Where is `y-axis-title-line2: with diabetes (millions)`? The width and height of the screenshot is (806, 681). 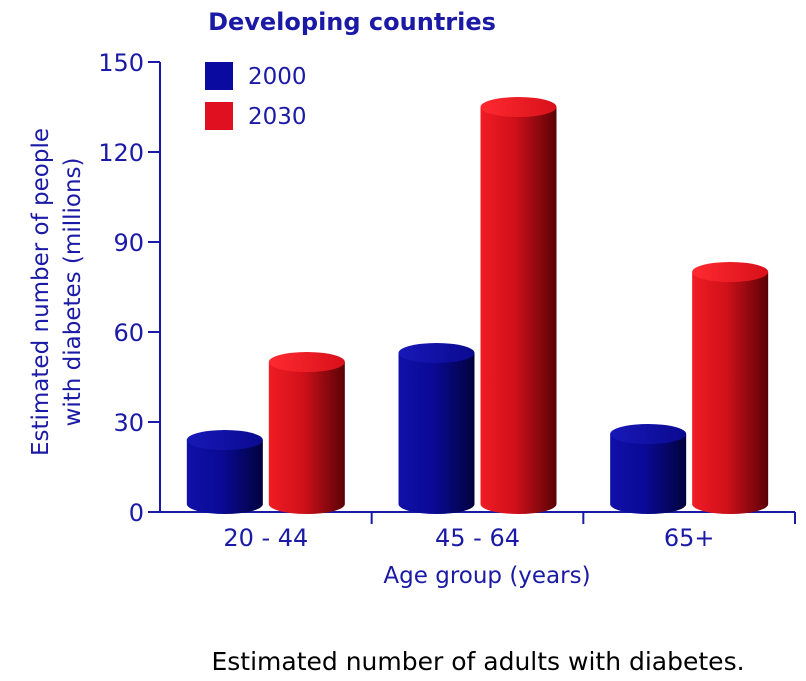 y-axis-title-line2: with diabetes (millions) is located at coordinates (73, 292).